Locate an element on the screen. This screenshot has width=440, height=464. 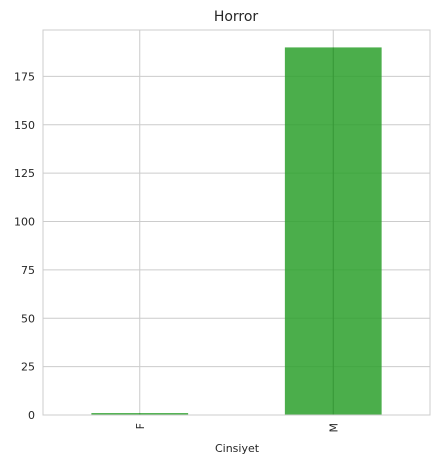
y-tick-label: 0 is located at coordinates (31, 415).